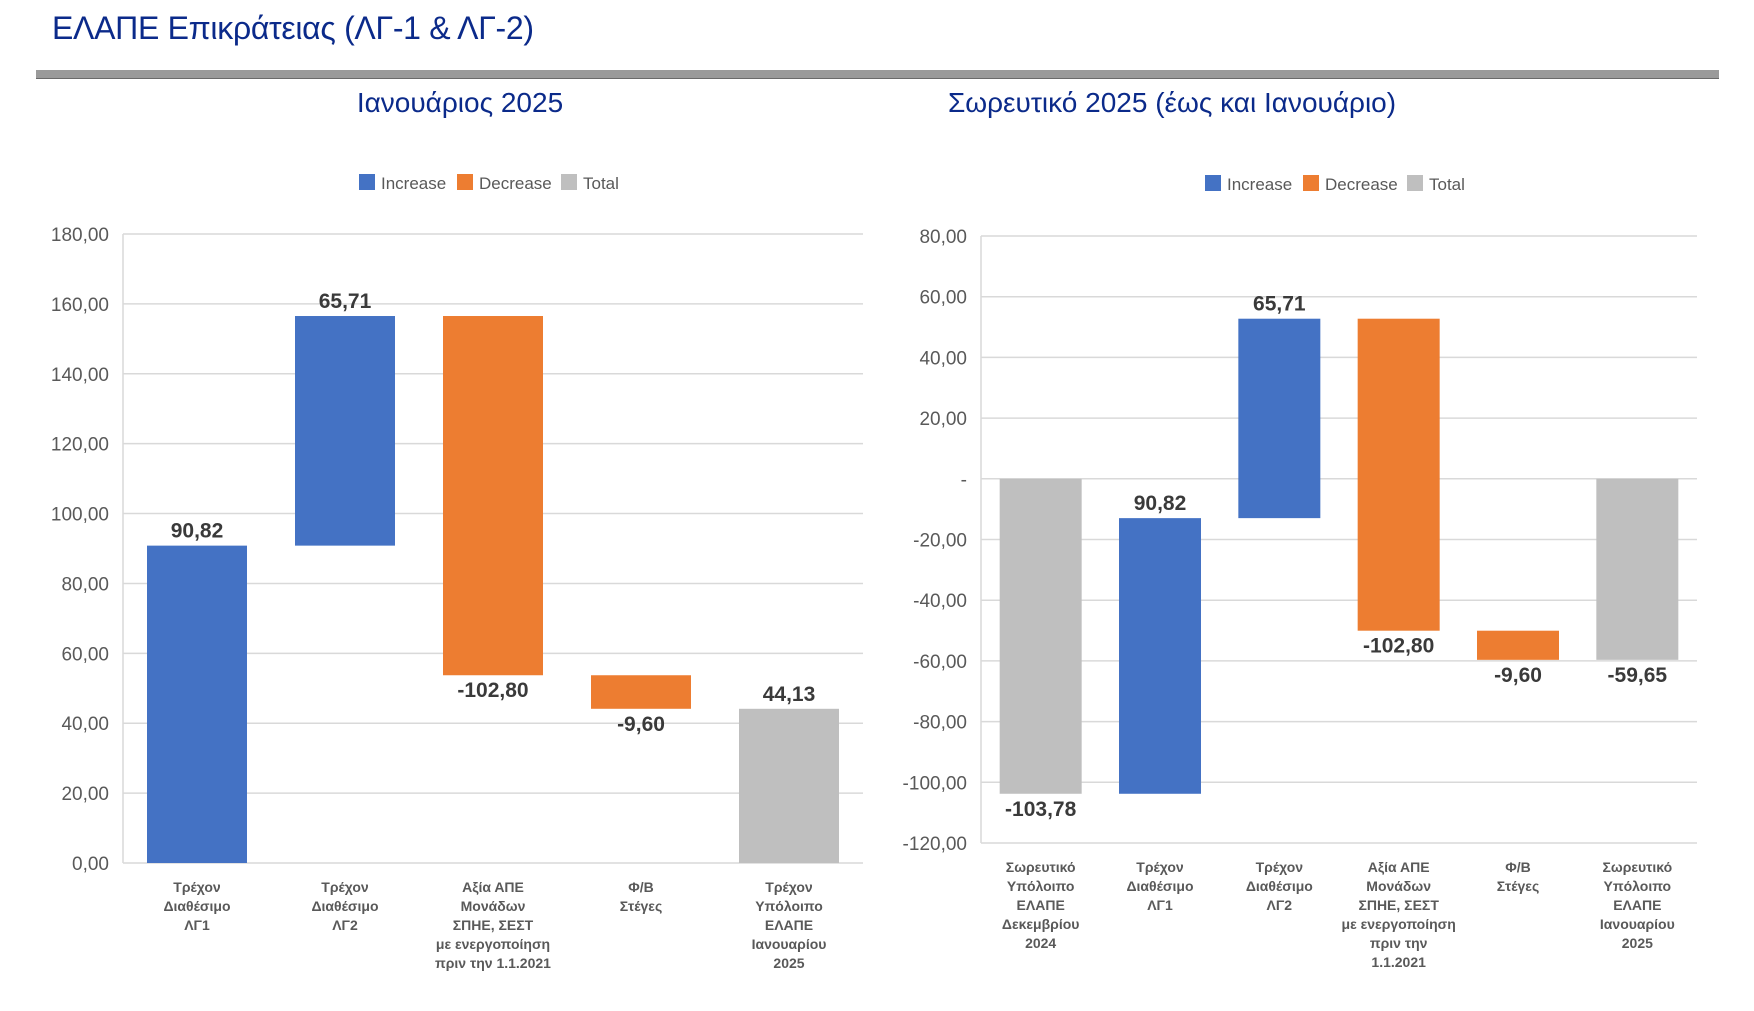 This screenshot has width=1754, height=1011. Describe the element at coordinates (940, 662) in the screenshot. I see `y-tick-label: -60,00` at that location.